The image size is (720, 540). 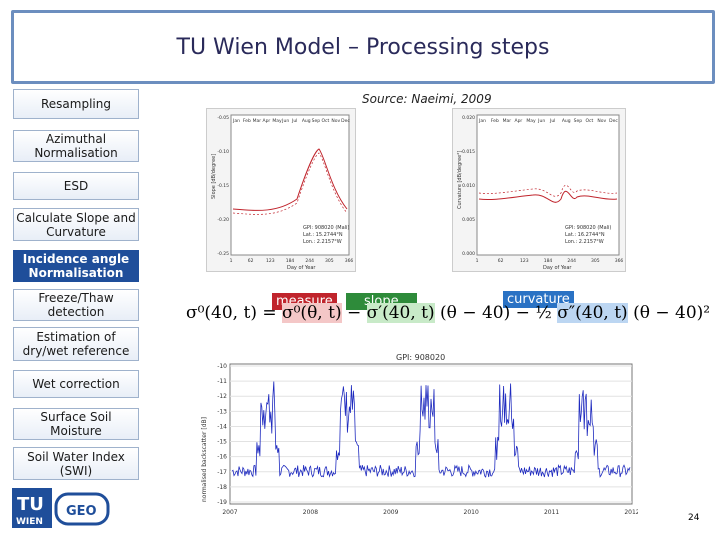 What do you see at coordinates (76, 266) in the screenshot?
I see `step-incidence-angle-normalisation: Incidence angle Normalisation` at bounding box center [76, 266].